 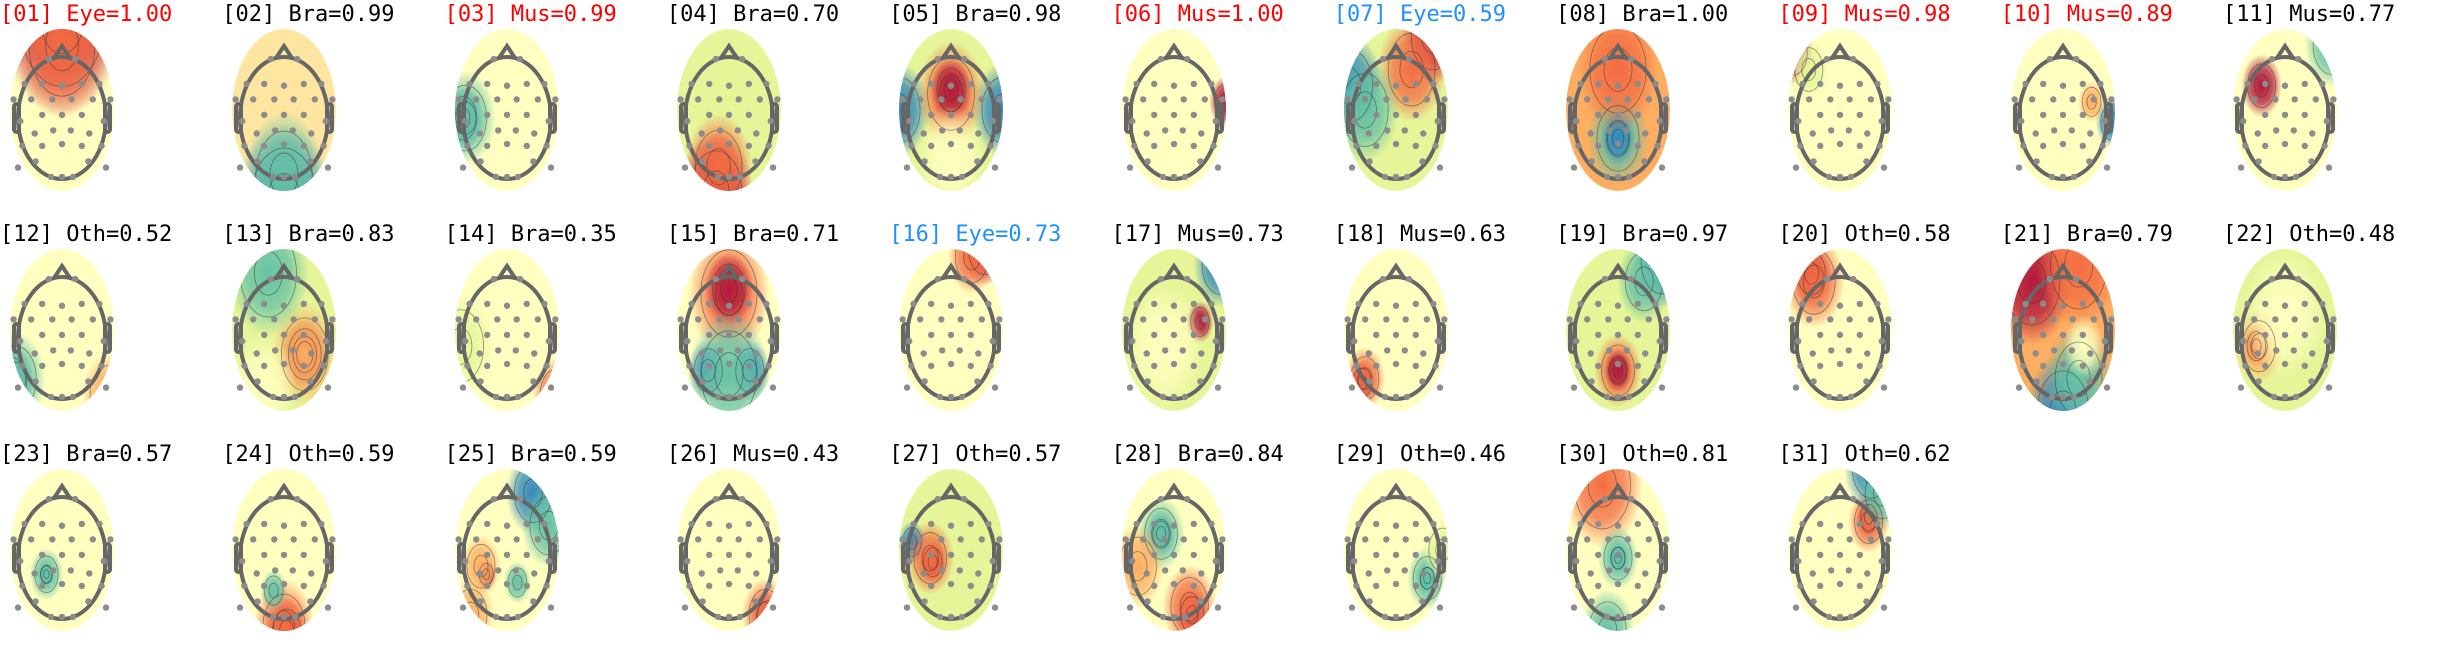 I want to click on component-label: [30] Oth=0.81, so click(x=1642, y=454).